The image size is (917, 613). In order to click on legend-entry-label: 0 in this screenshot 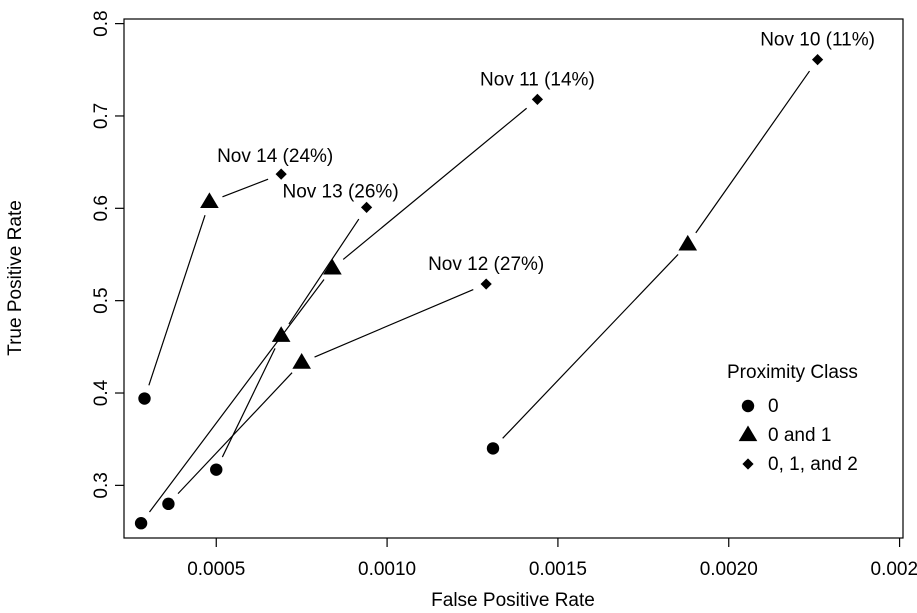, I will do `click(773, 406)`.